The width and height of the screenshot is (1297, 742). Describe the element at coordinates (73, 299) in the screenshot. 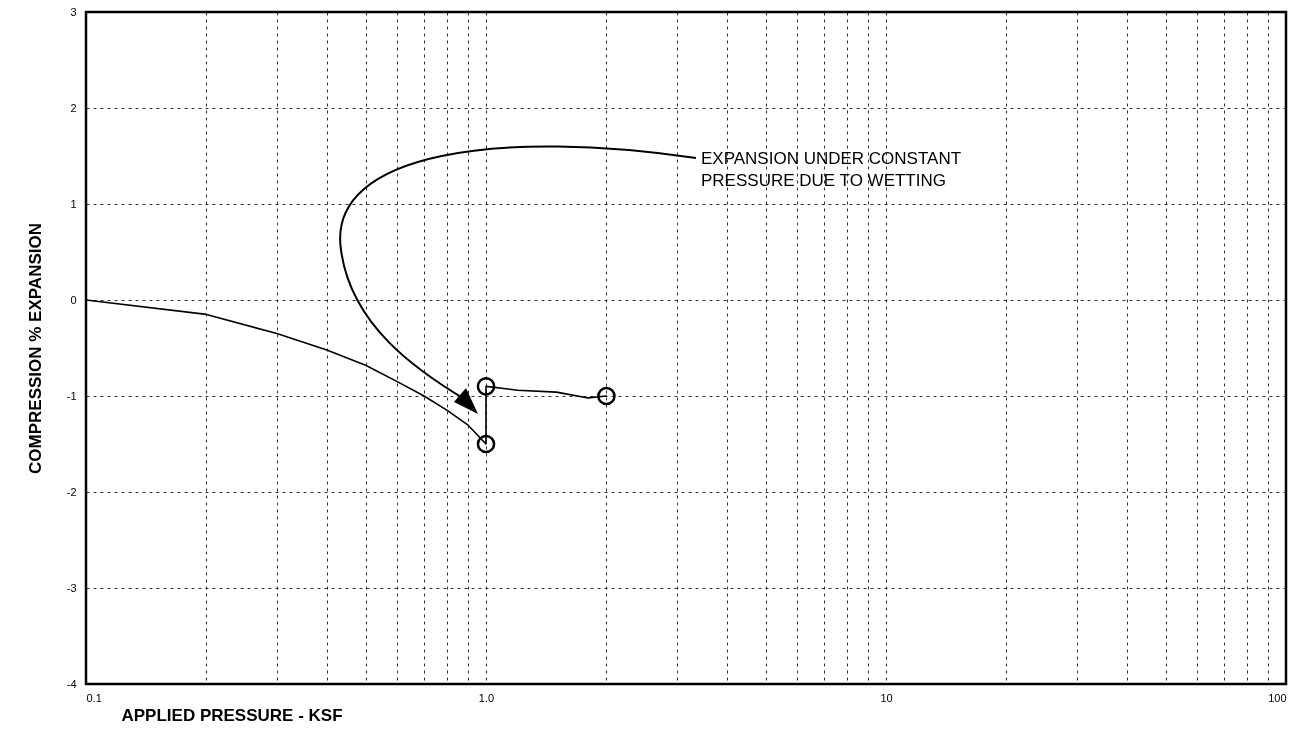

I see `y-tick-label: 0` at that location.